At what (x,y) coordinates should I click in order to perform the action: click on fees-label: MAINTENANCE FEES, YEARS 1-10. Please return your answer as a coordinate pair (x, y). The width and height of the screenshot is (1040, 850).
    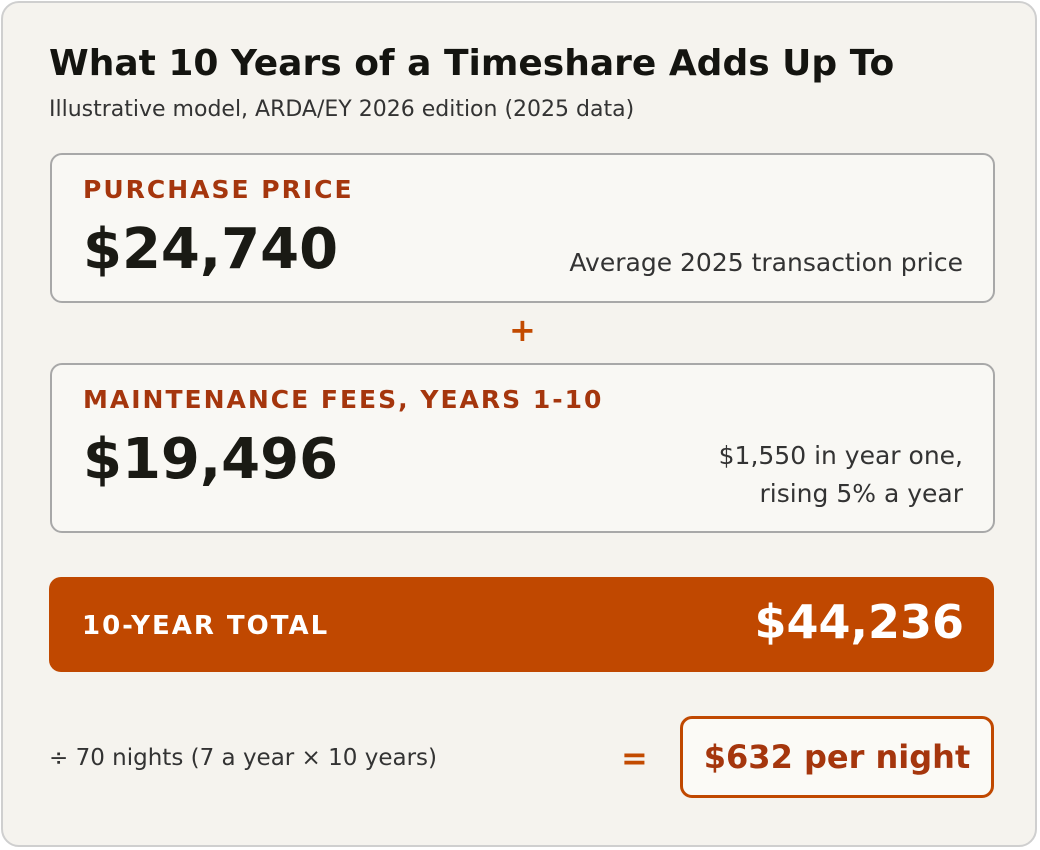
    Looking at the image, I should click on (343, 399).